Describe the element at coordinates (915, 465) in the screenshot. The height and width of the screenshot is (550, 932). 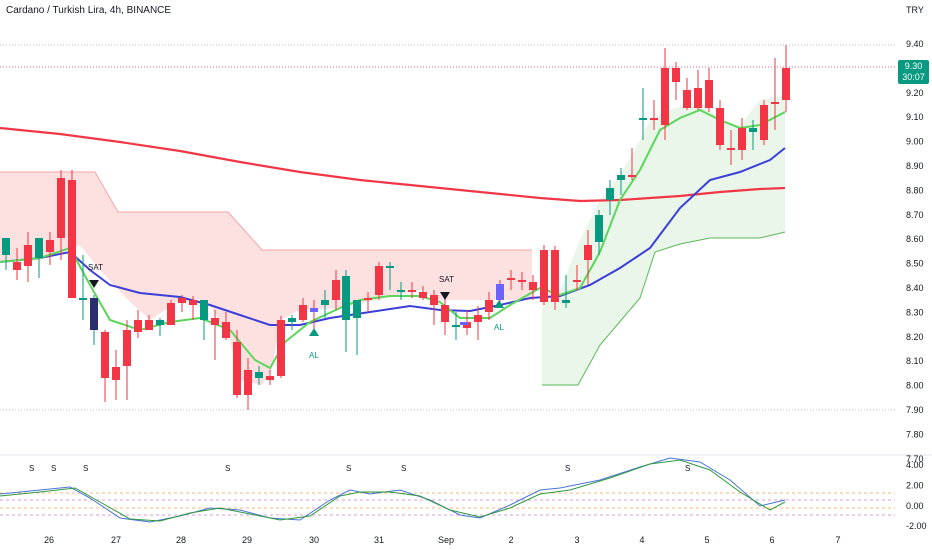
I see `osc-tick-label: 4.00` at that location.